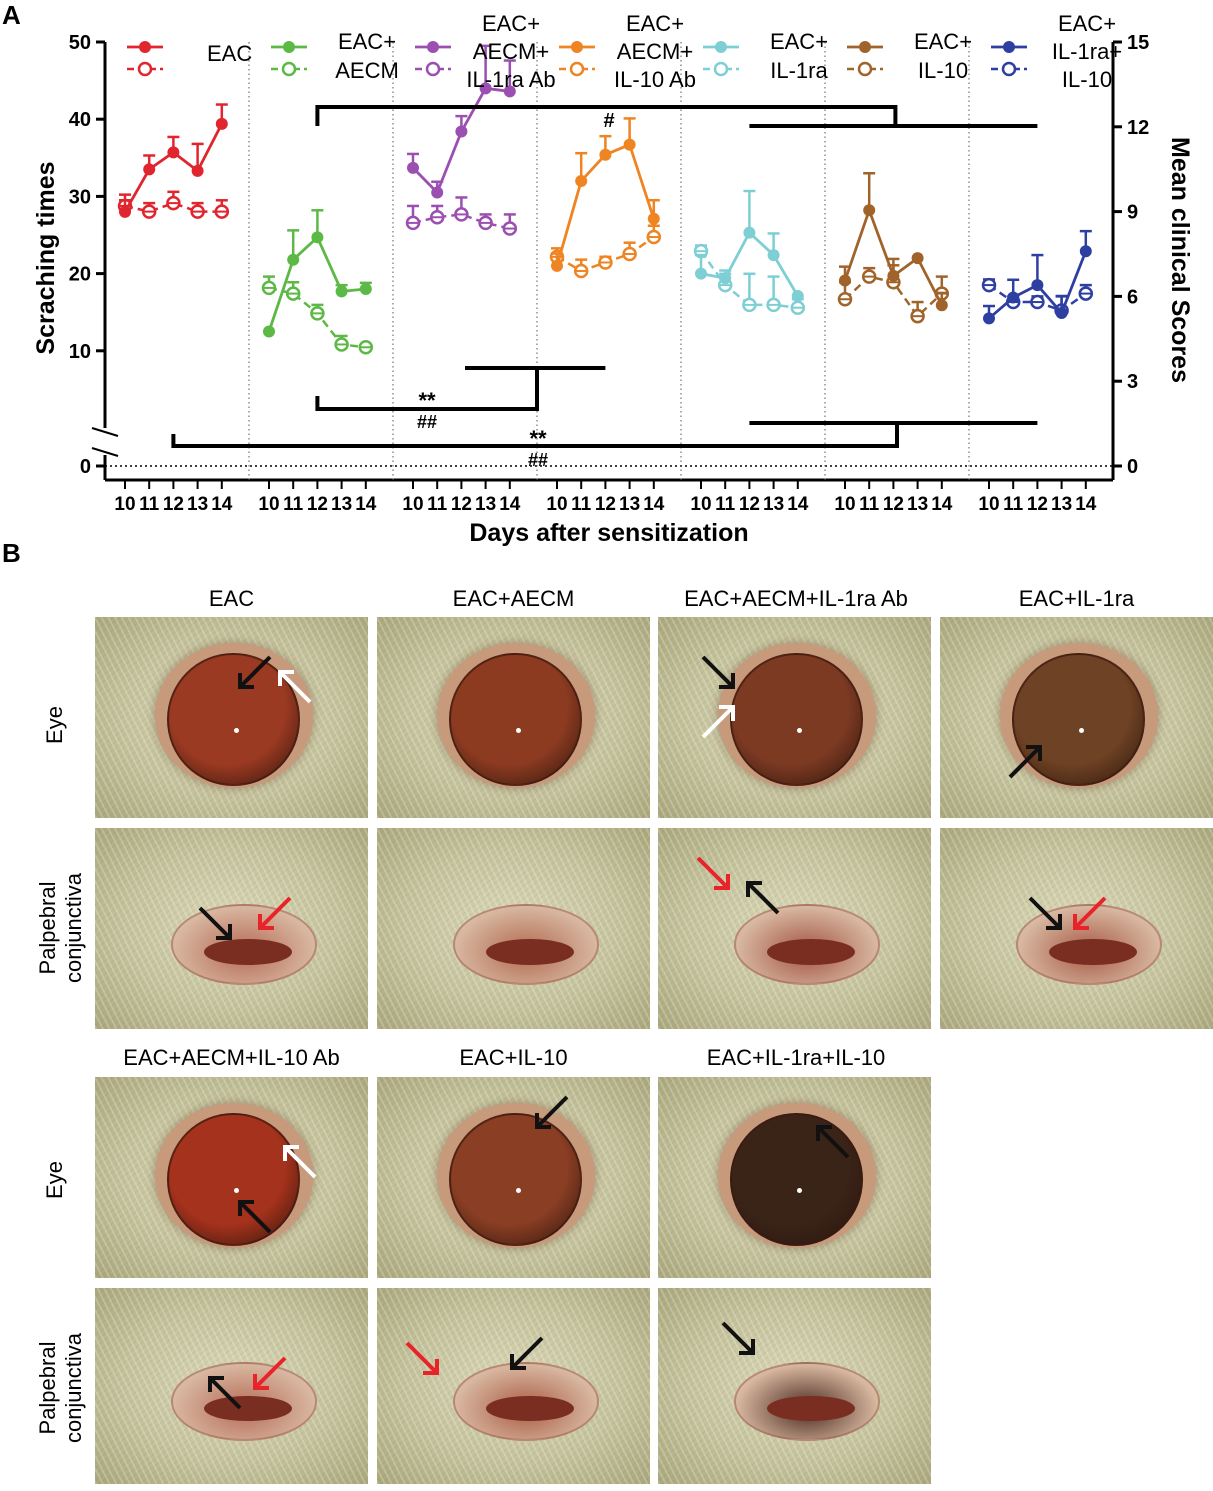 The width and height of the screenshot is (1213, 1491). What do you see at coordinates (47, 928) in the screenshot?
I see `row-label-conj-line1: Palpebral` at bounding box center [47, 928].